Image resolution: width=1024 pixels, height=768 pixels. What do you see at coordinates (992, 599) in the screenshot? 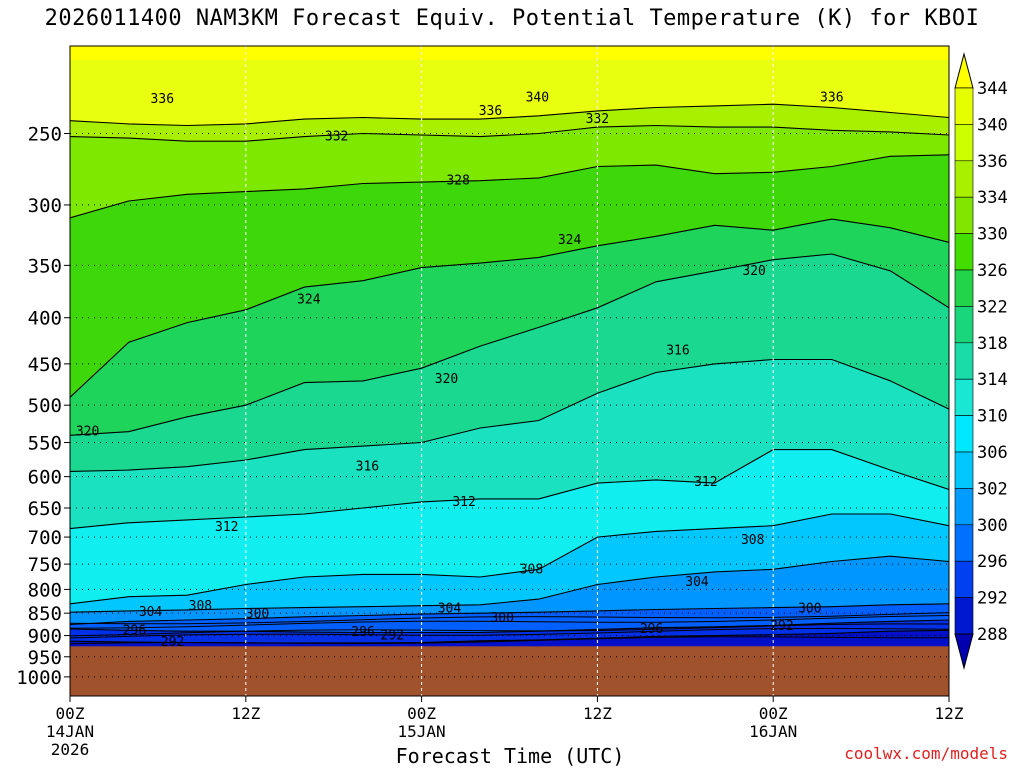
I see `colorbar-label: 292` at bounding box center [992, 599].